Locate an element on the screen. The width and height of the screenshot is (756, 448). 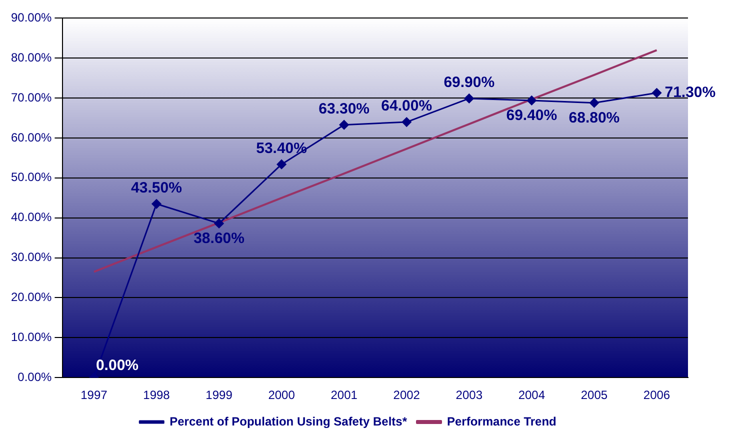
y-tick-label: 70.00% is located at coordinates (31, 97).